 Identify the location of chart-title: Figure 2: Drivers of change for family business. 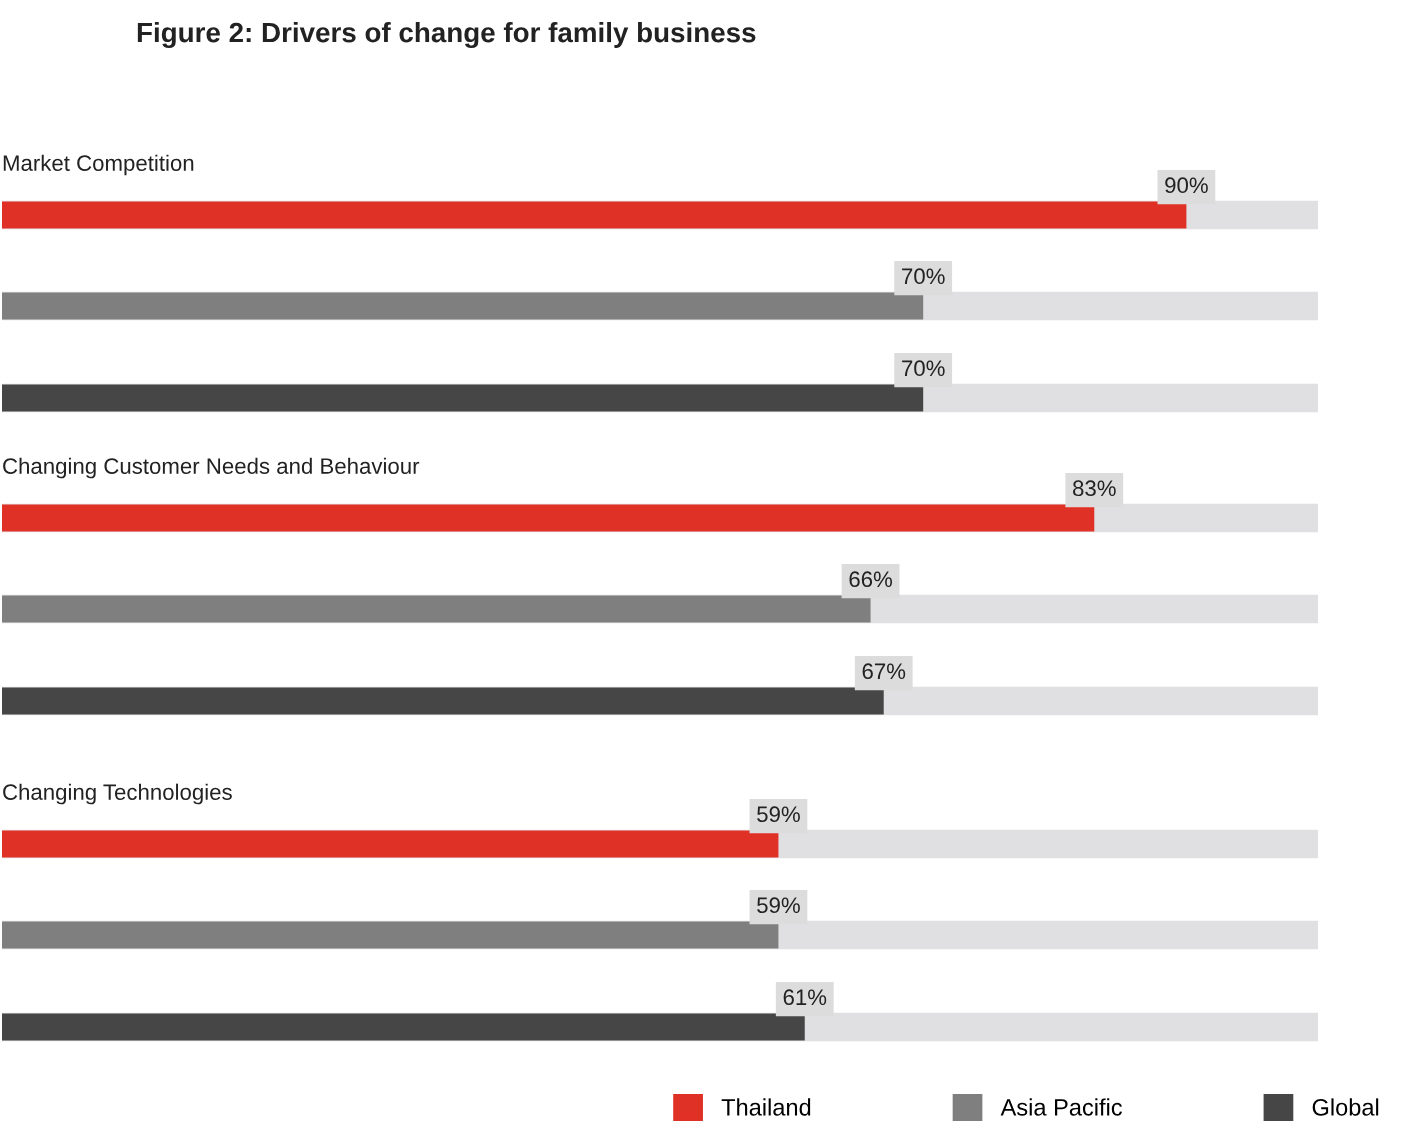
(446, 35).